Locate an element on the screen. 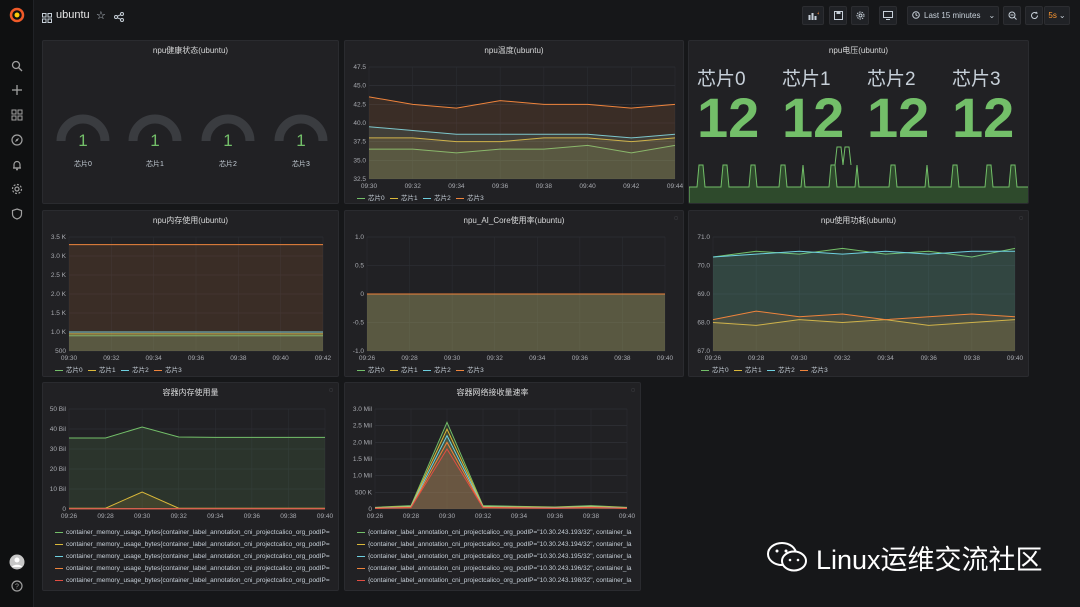 This screenshot has height=607, width=1080. y-tick-label: 1.5 K is located at coordinates (59, 313).